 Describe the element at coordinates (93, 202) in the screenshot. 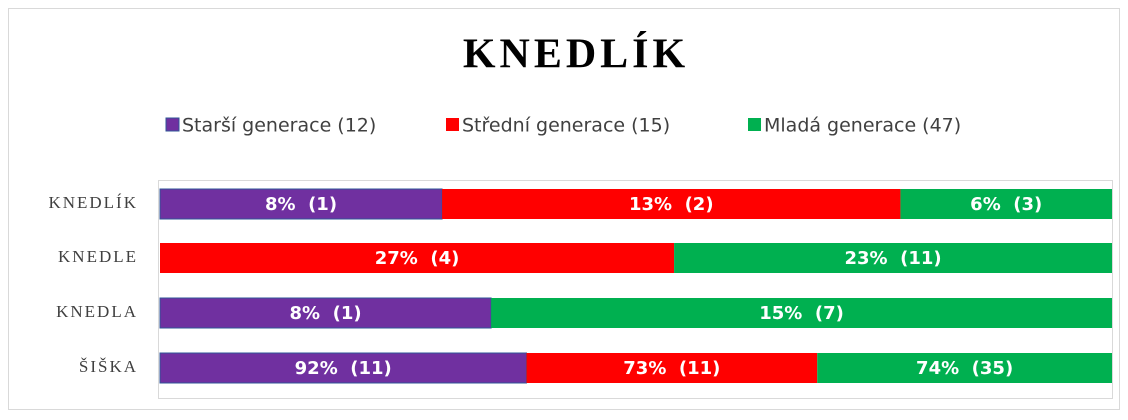

I see `y-tick-label: KNEDLÍK` at that location.